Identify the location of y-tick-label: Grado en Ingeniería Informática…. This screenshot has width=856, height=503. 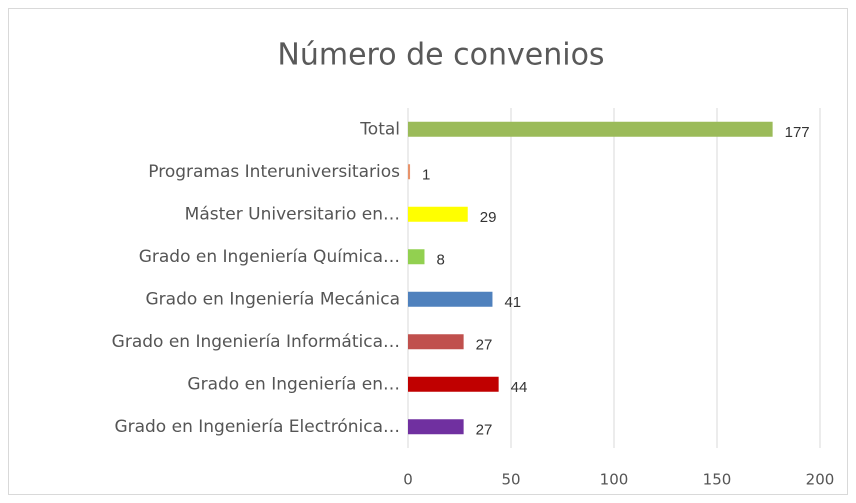
(256, 342).